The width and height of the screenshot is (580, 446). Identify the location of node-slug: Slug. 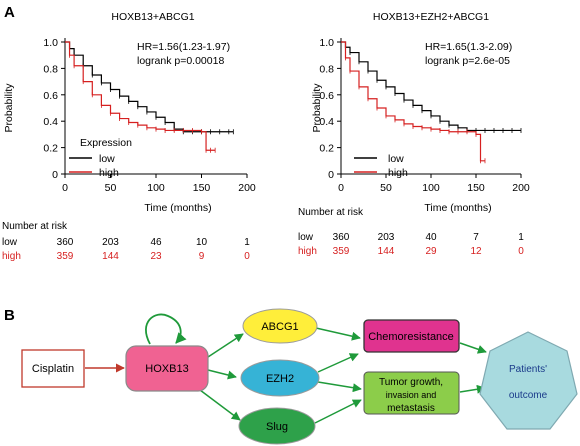
(277, 426).